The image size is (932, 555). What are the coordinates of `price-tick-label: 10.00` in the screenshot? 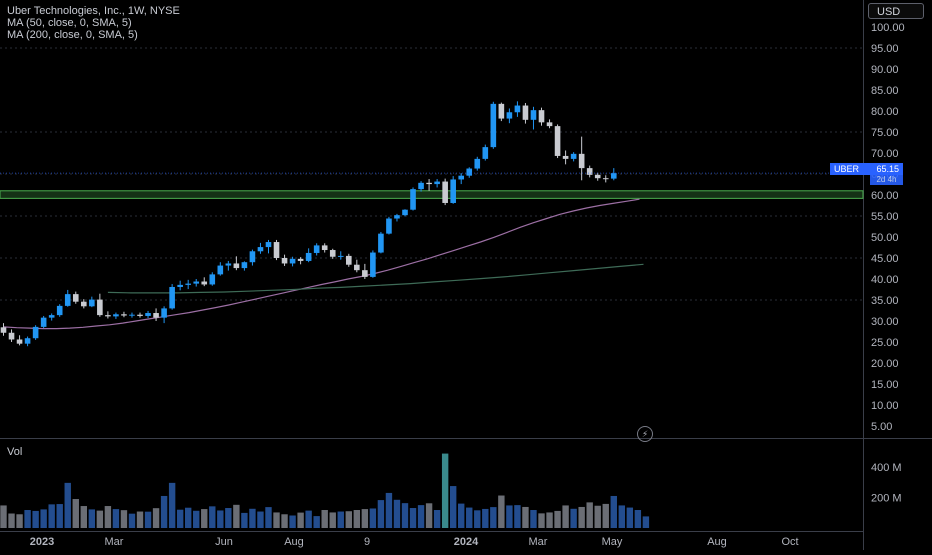 It's located at (885, 406).